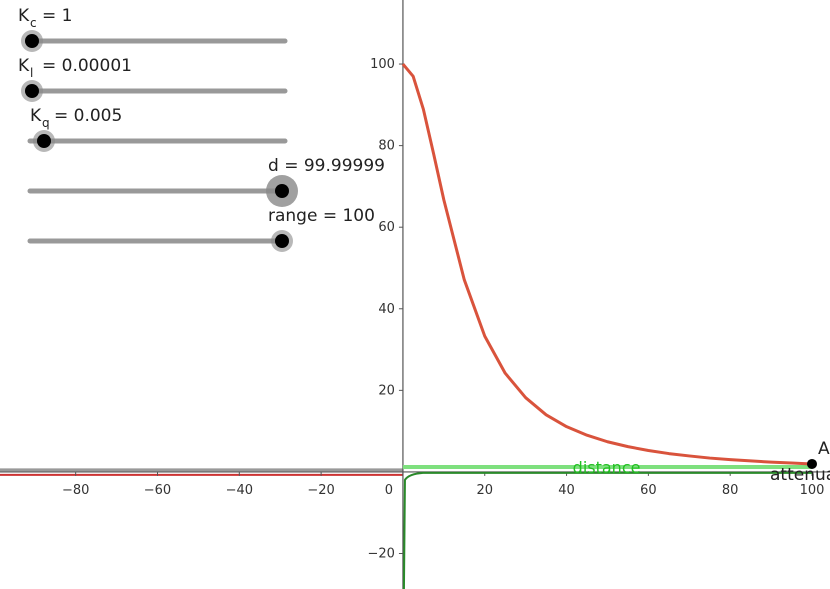  I want to click on point-a-label: A, so click(824, 449).